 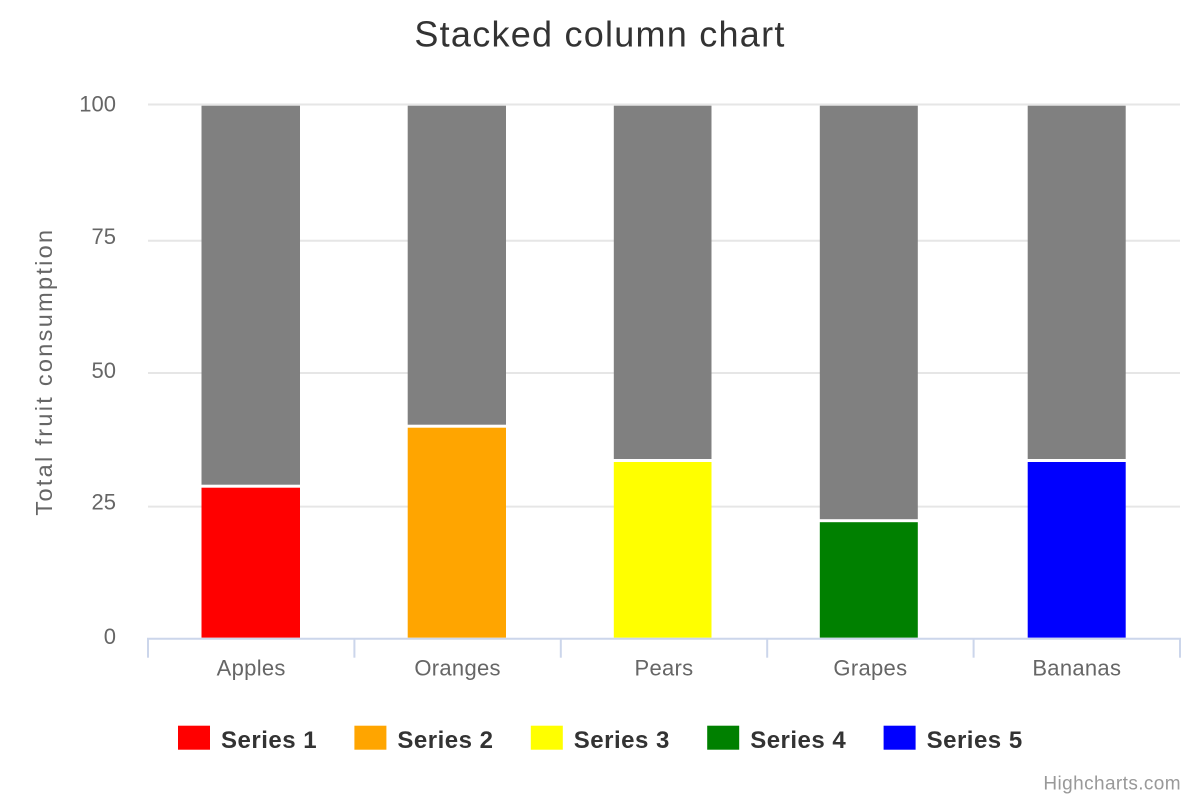 What do you see at coordinates (664, 667) in the screenshot?
I see `svg-text: Pears` at bounding box center [664, 667].